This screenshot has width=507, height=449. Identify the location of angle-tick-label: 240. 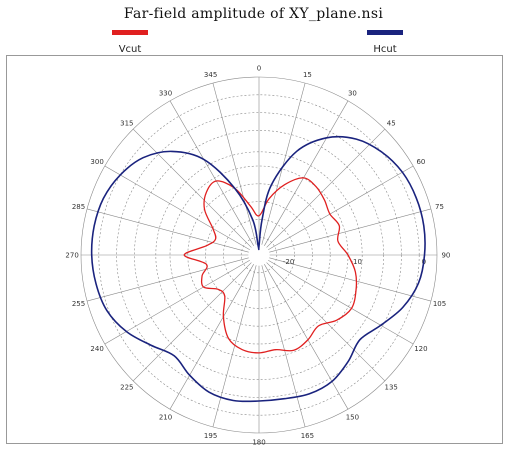
(96, 349).